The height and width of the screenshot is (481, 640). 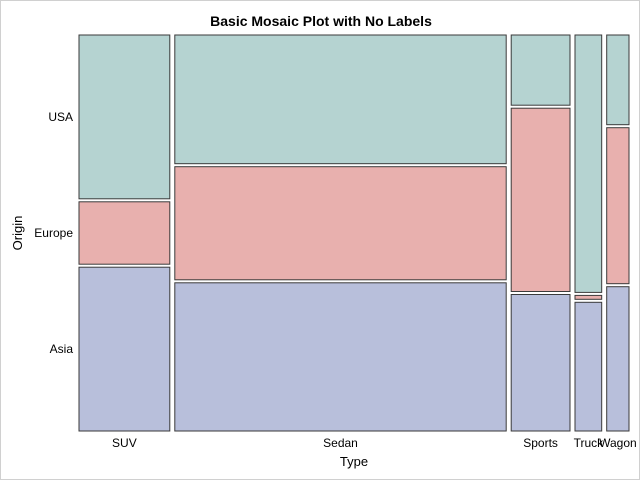 I want to click on mosaic-cell-suv-usa, so click(x=124, y=117).